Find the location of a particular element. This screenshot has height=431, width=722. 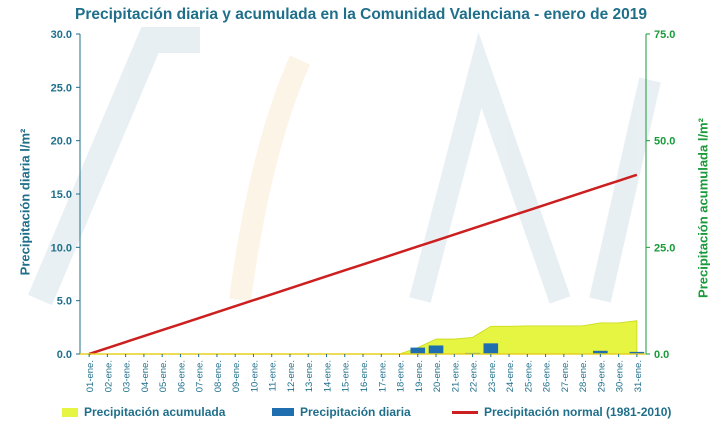

x-tick-label: 31-ene. is located at coordinates (638, 376).